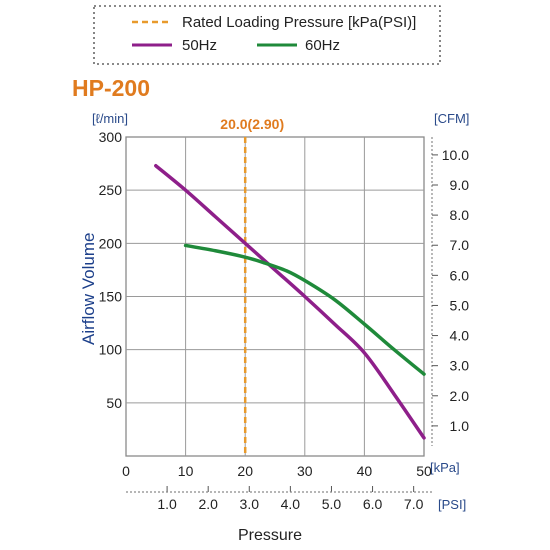 The width and height of the screenshot is (550, 550). Describe the element at coordinates (322, 45) in the screenshot. I see `legend-60hz-label: 60Hz` at that location.